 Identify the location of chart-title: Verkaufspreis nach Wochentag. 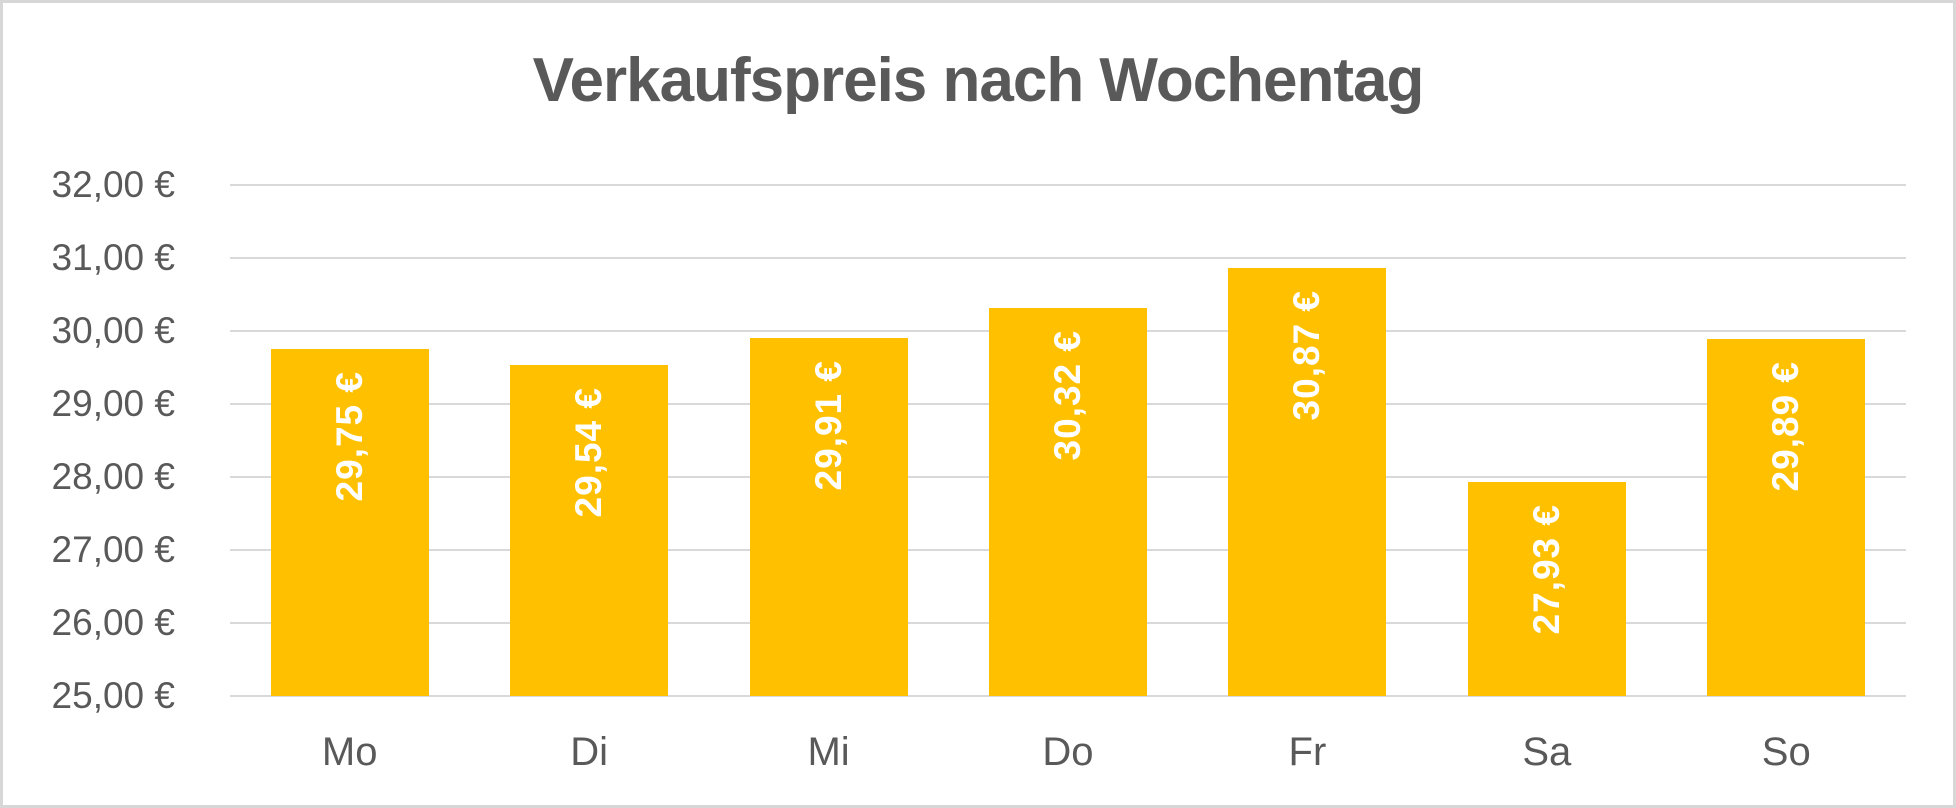
(978, 80).